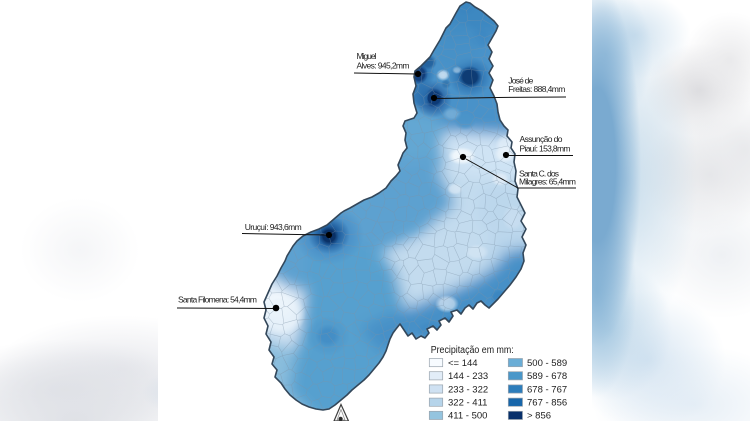 The image size is (750, 421). What do you see at coordinates (467, 416) in the screenshot?
I see `svg-text: 411 - 500` at bounding box center [467, 416].